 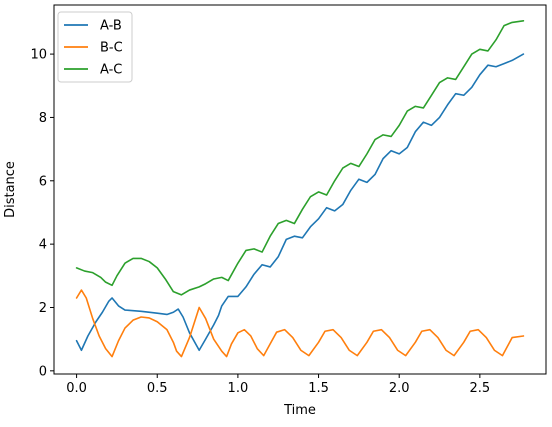 I want to click on x-tick-label: 2.5, so click(x=480, y=388).